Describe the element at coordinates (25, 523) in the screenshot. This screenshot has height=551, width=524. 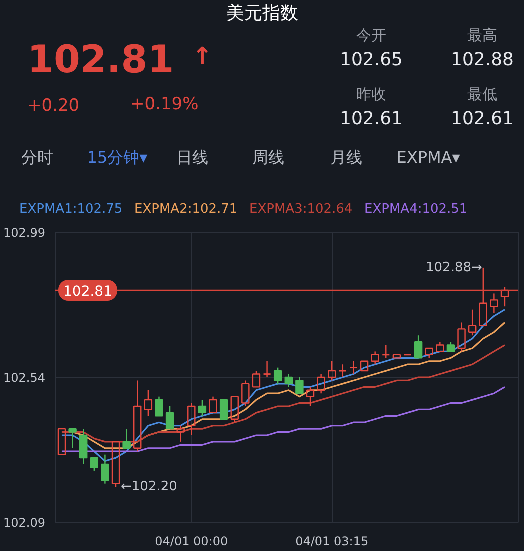
I see `y-tick-label: 102.09` at that location.